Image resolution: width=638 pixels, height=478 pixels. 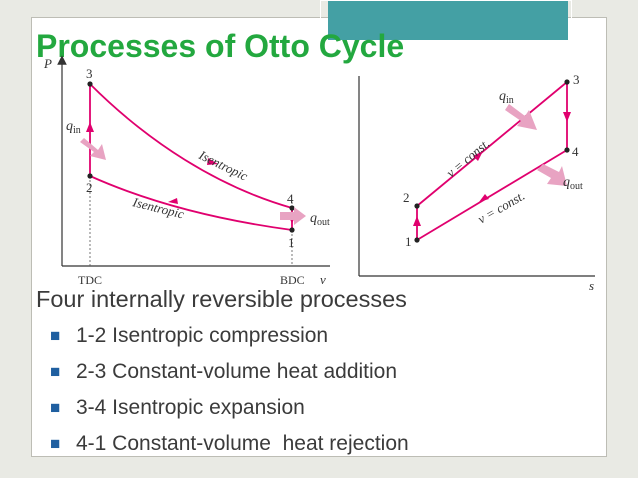 I want to click on ts-heat-in-label: qin, so click(x=506, y=97).